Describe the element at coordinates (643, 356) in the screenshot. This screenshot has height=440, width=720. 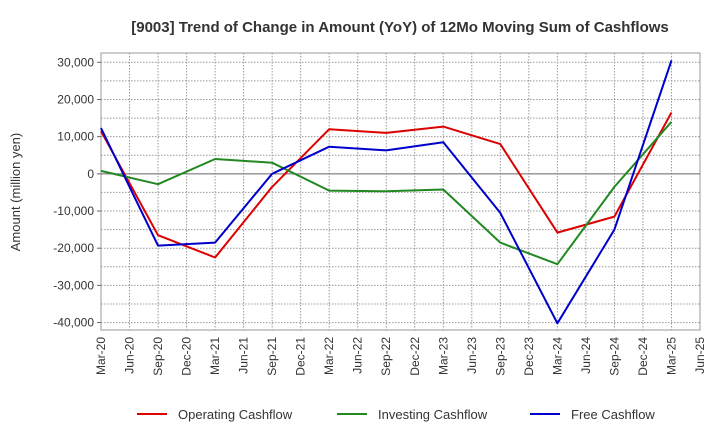
I see `x-tick-label: Dec-24` at that location.